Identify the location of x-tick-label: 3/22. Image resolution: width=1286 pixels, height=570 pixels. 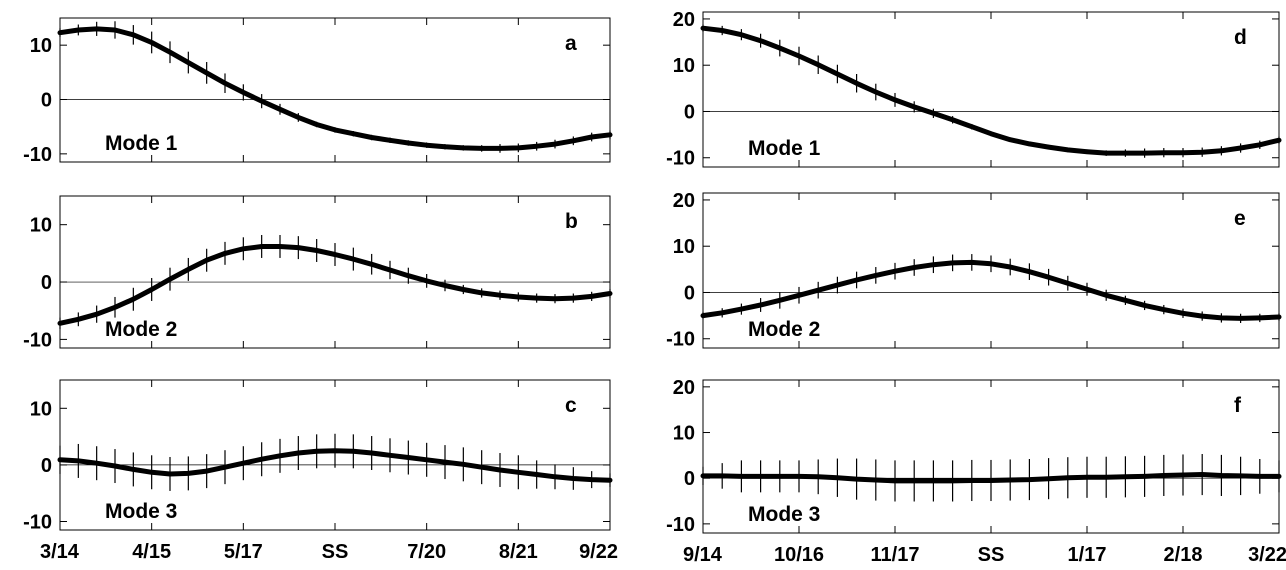
(1267, 555).